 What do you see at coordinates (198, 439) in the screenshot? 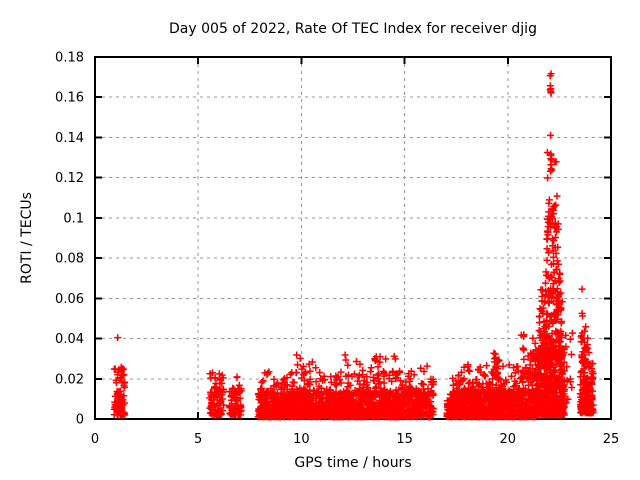
I see `x-tick-label: 5` at bounding box center [198, 439].